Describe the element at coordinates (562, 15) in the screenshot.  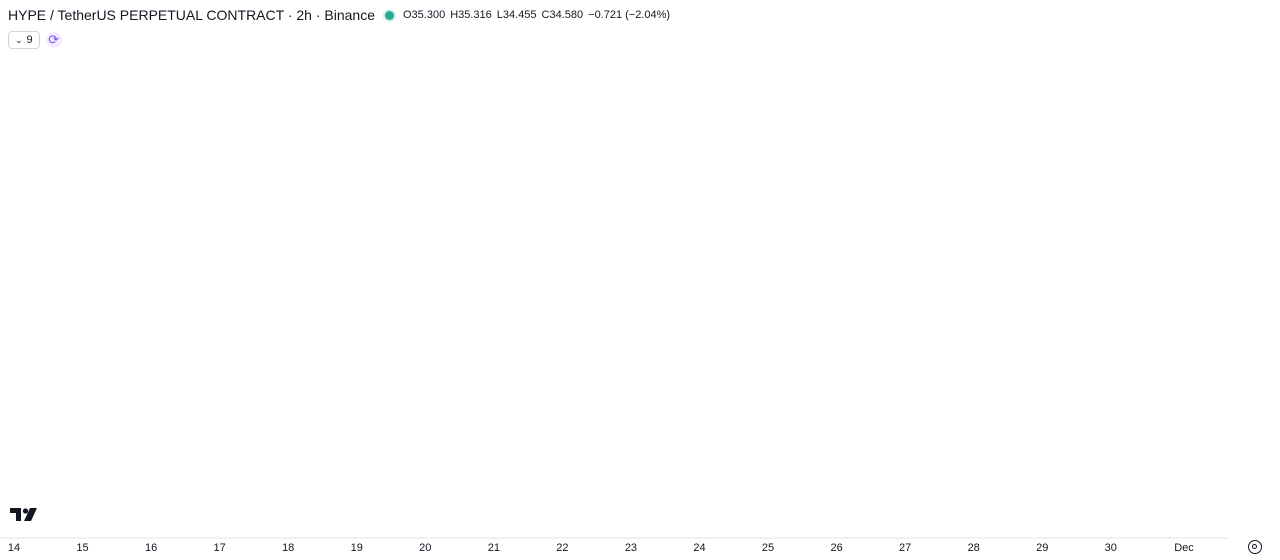
I see `close-value: C34.580` at that location.